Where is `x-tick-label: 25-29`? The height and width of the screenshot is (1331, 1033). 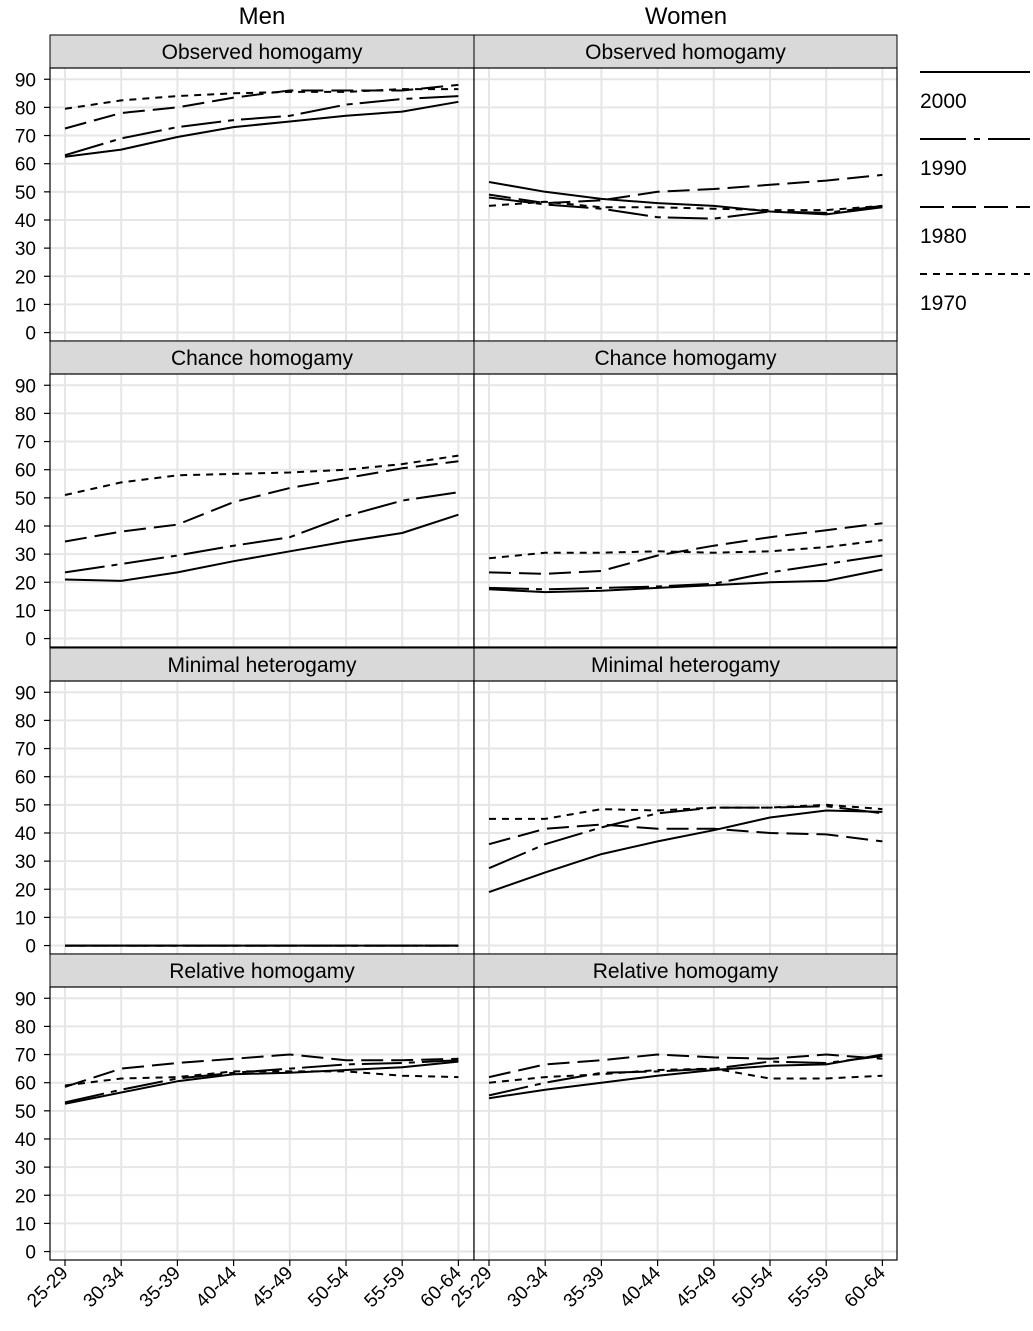
x-tick-label: 25-29 is located at coordinates (47, 1287).